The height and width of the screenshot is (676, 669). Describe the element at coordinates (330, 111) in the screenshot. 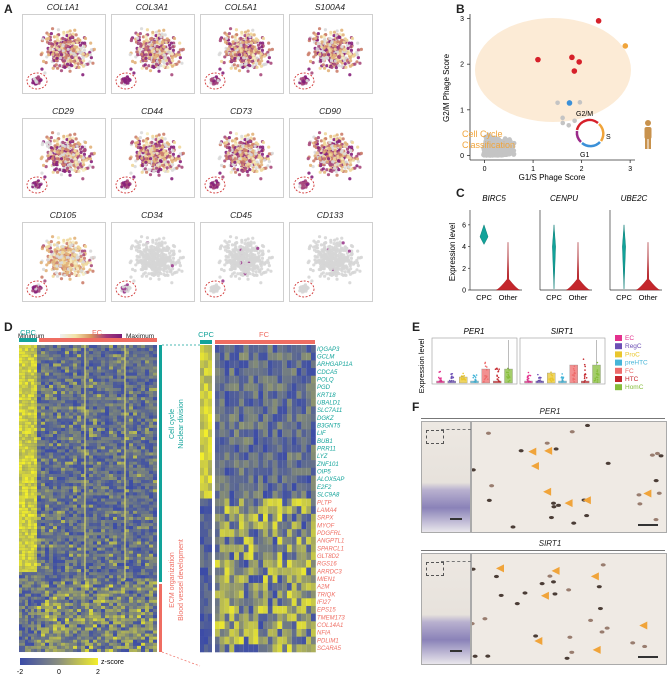

I see `tsne-gene-label: CD90` at that location.